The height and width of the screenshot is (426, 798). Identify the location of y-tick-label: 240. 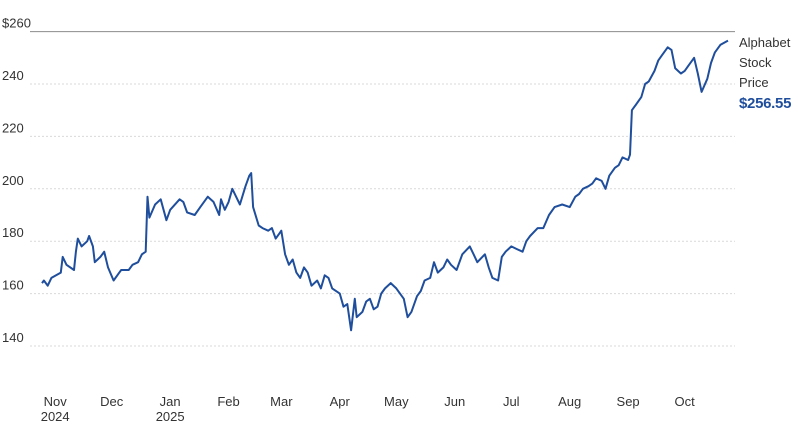
(13, 75).